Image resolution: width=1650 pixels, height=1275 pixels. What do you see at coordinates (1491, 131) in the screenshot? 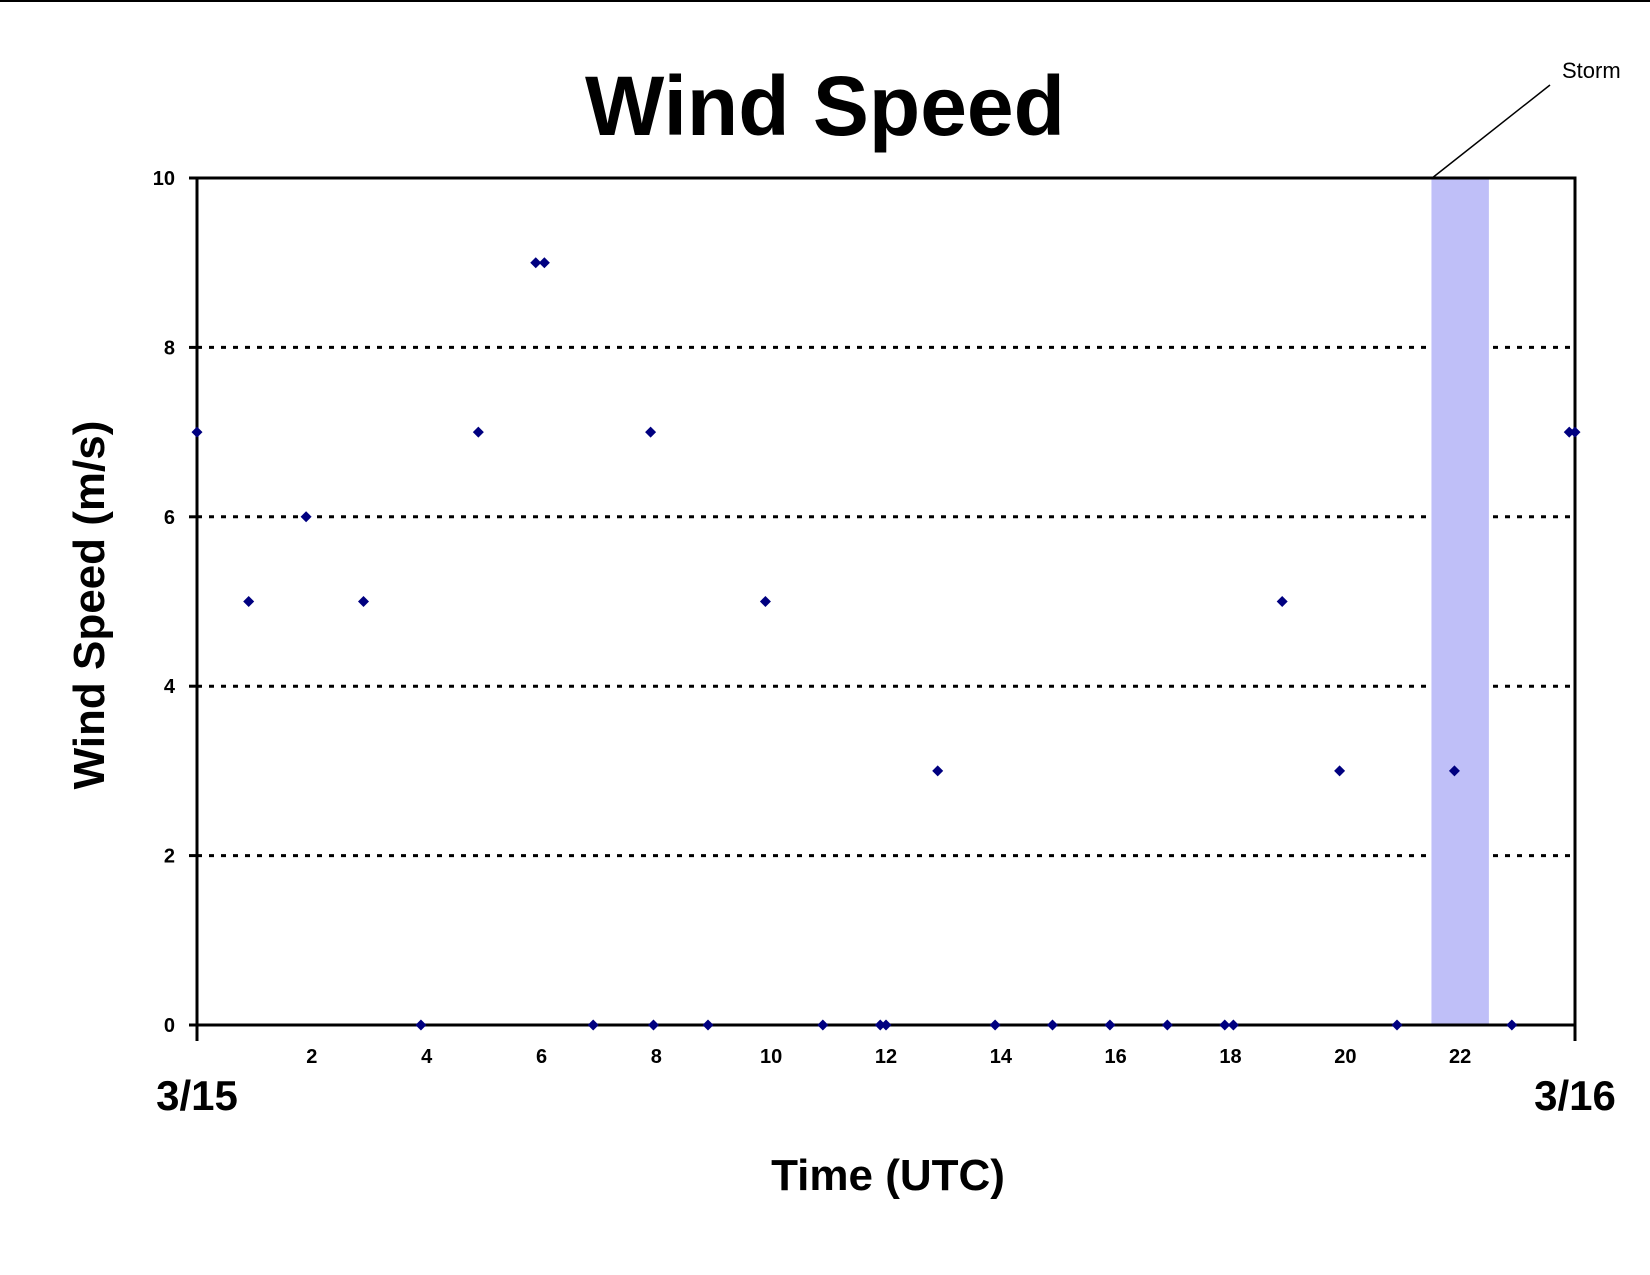
I see `storm-annotation-line` at bounding box center [1491, 131].